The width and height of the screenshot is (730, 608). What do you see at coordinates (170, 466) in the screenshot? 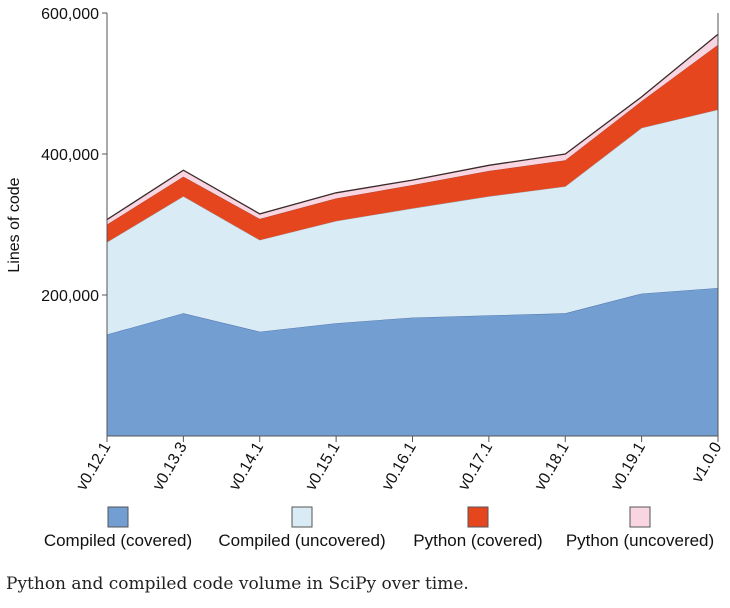
I see `x-tick-label: v0.13.3` at bounding box center [170, 466].